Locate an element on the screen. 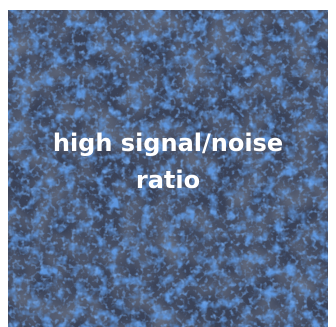 The width and height of the screenshot is (336, 327). caption-line-2: ratio is located at coordinates (168, 180).